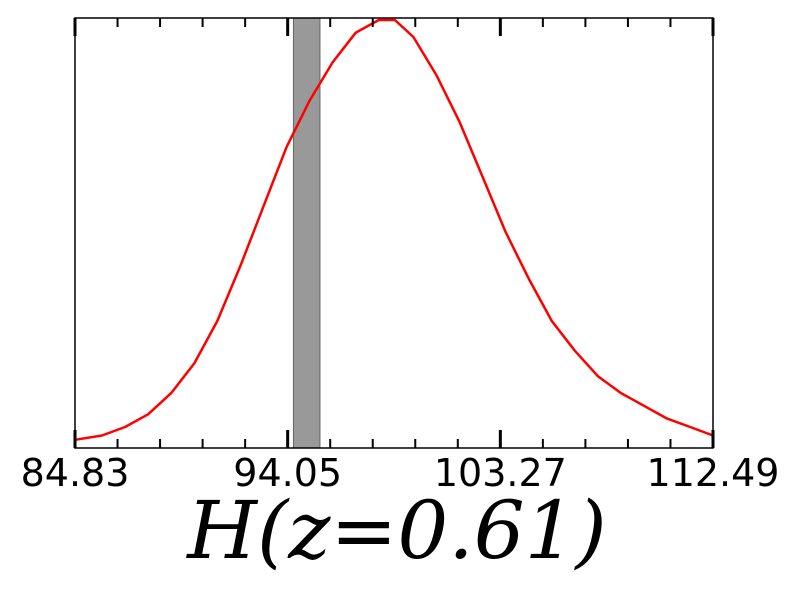 The width and height of the screenshot is (800, 600). What do you see at coordinates (75, 473) in the screenshot?
I see `x-tick-label: 84.83` at bounding box center [75, 473].